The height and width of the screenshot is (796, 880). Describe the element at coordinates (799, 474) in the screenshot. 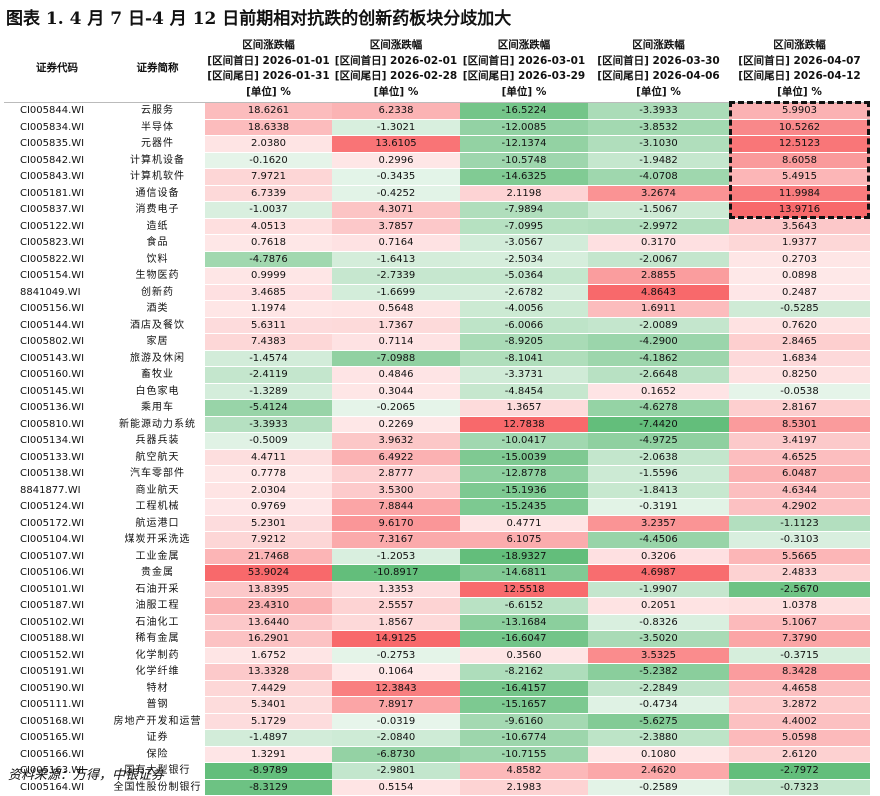

I see `return-cell: 6.0487` at that location.